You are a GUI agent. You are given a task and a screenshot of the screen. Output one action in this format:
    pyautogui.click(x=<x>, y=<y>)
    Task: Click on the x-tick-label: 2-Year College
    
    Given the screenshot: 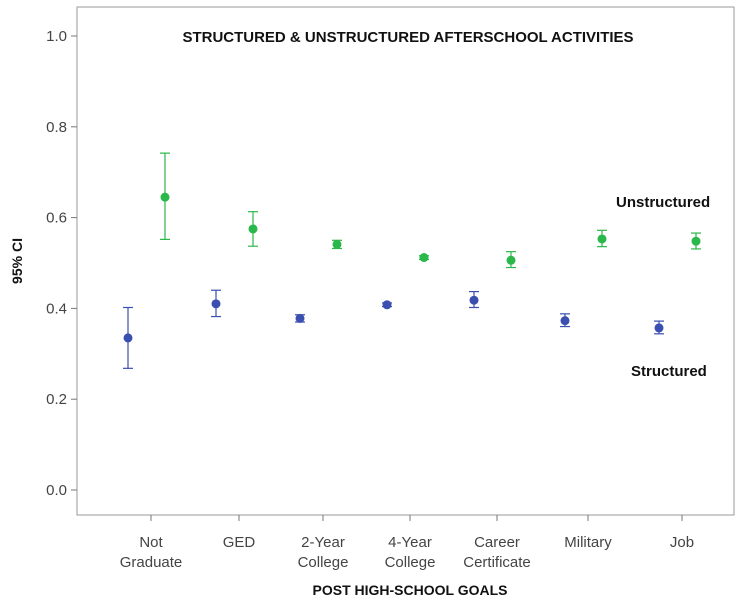 What is the action you would take?
    pyautogui.click(x=323, y=552)
    